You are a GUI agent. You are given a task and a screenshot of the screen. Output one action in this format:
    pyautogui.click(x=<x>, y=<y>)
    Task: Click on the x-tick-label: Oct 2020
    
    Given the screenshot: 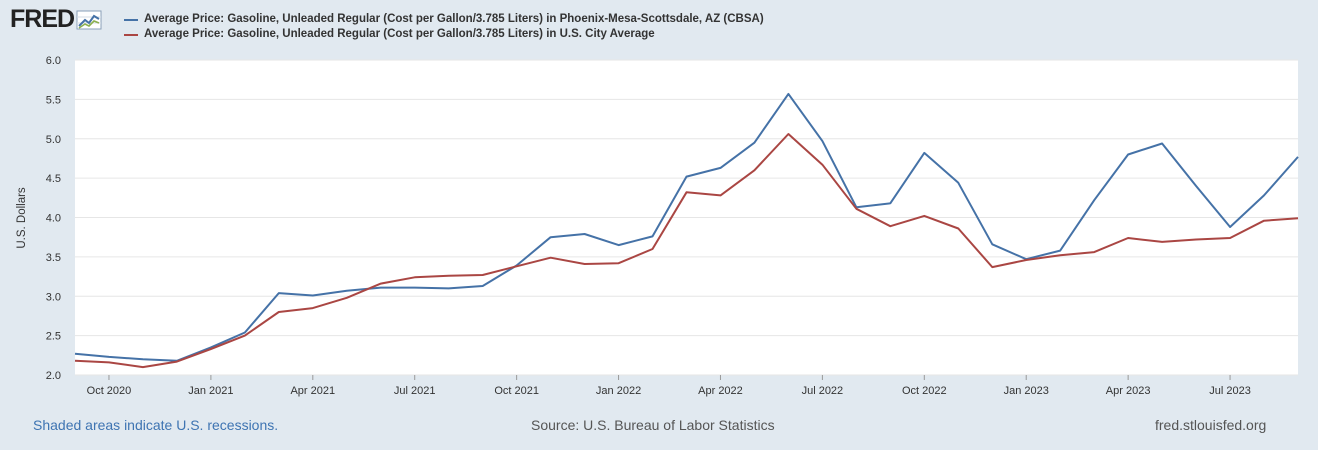 What is the action you would take?
    pyautogui.click(x=109, y=391)
    